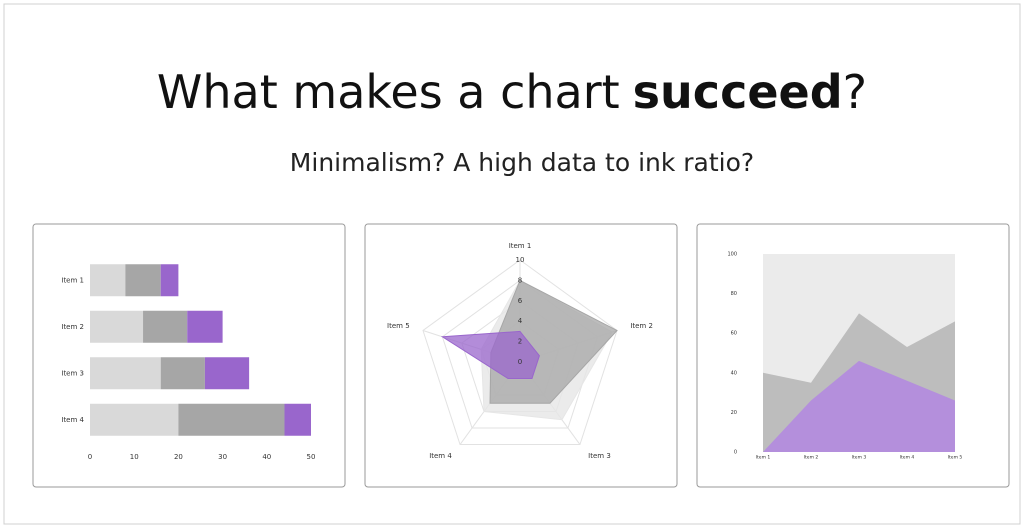  I want to click on y-tick-label: Item 1, so click(72, 280).